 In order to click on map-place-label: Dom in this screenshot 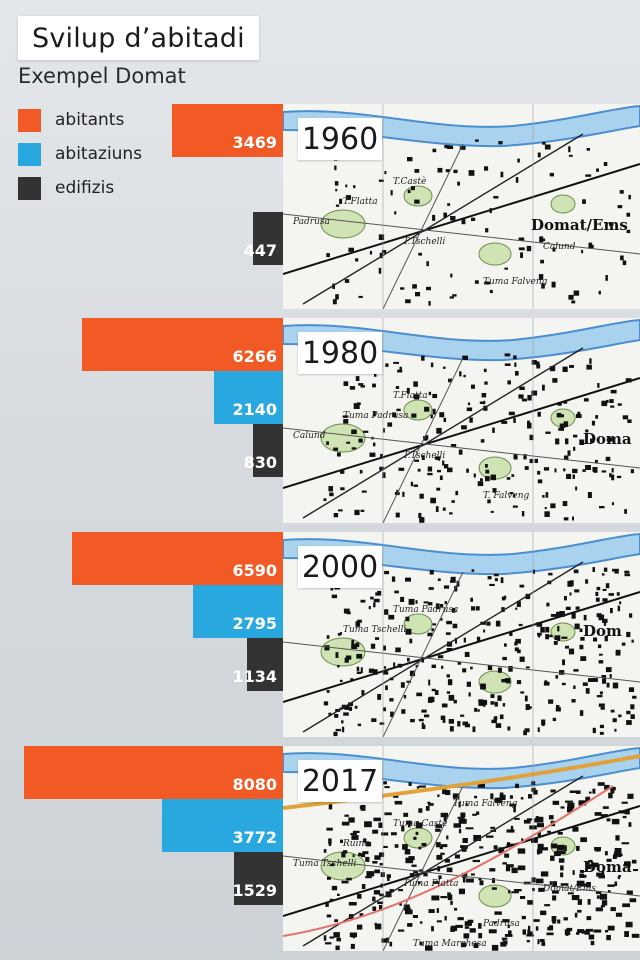, I will do `click(602, 631)`.